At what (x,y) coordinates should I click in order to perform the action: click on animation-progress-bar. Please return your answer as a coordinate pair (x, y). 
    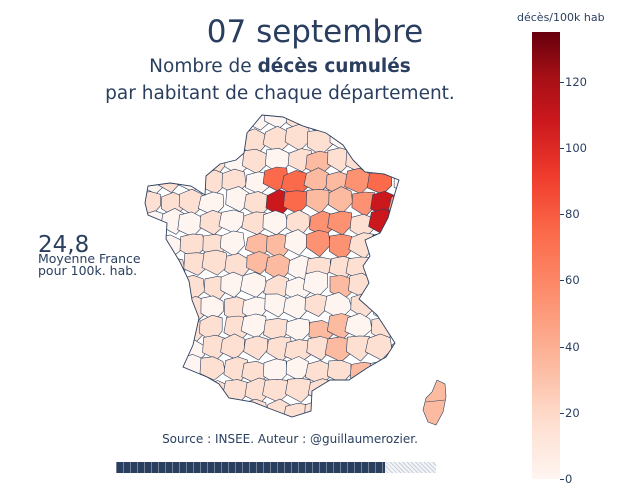
    Looking at the image, I should click on (276, 467).